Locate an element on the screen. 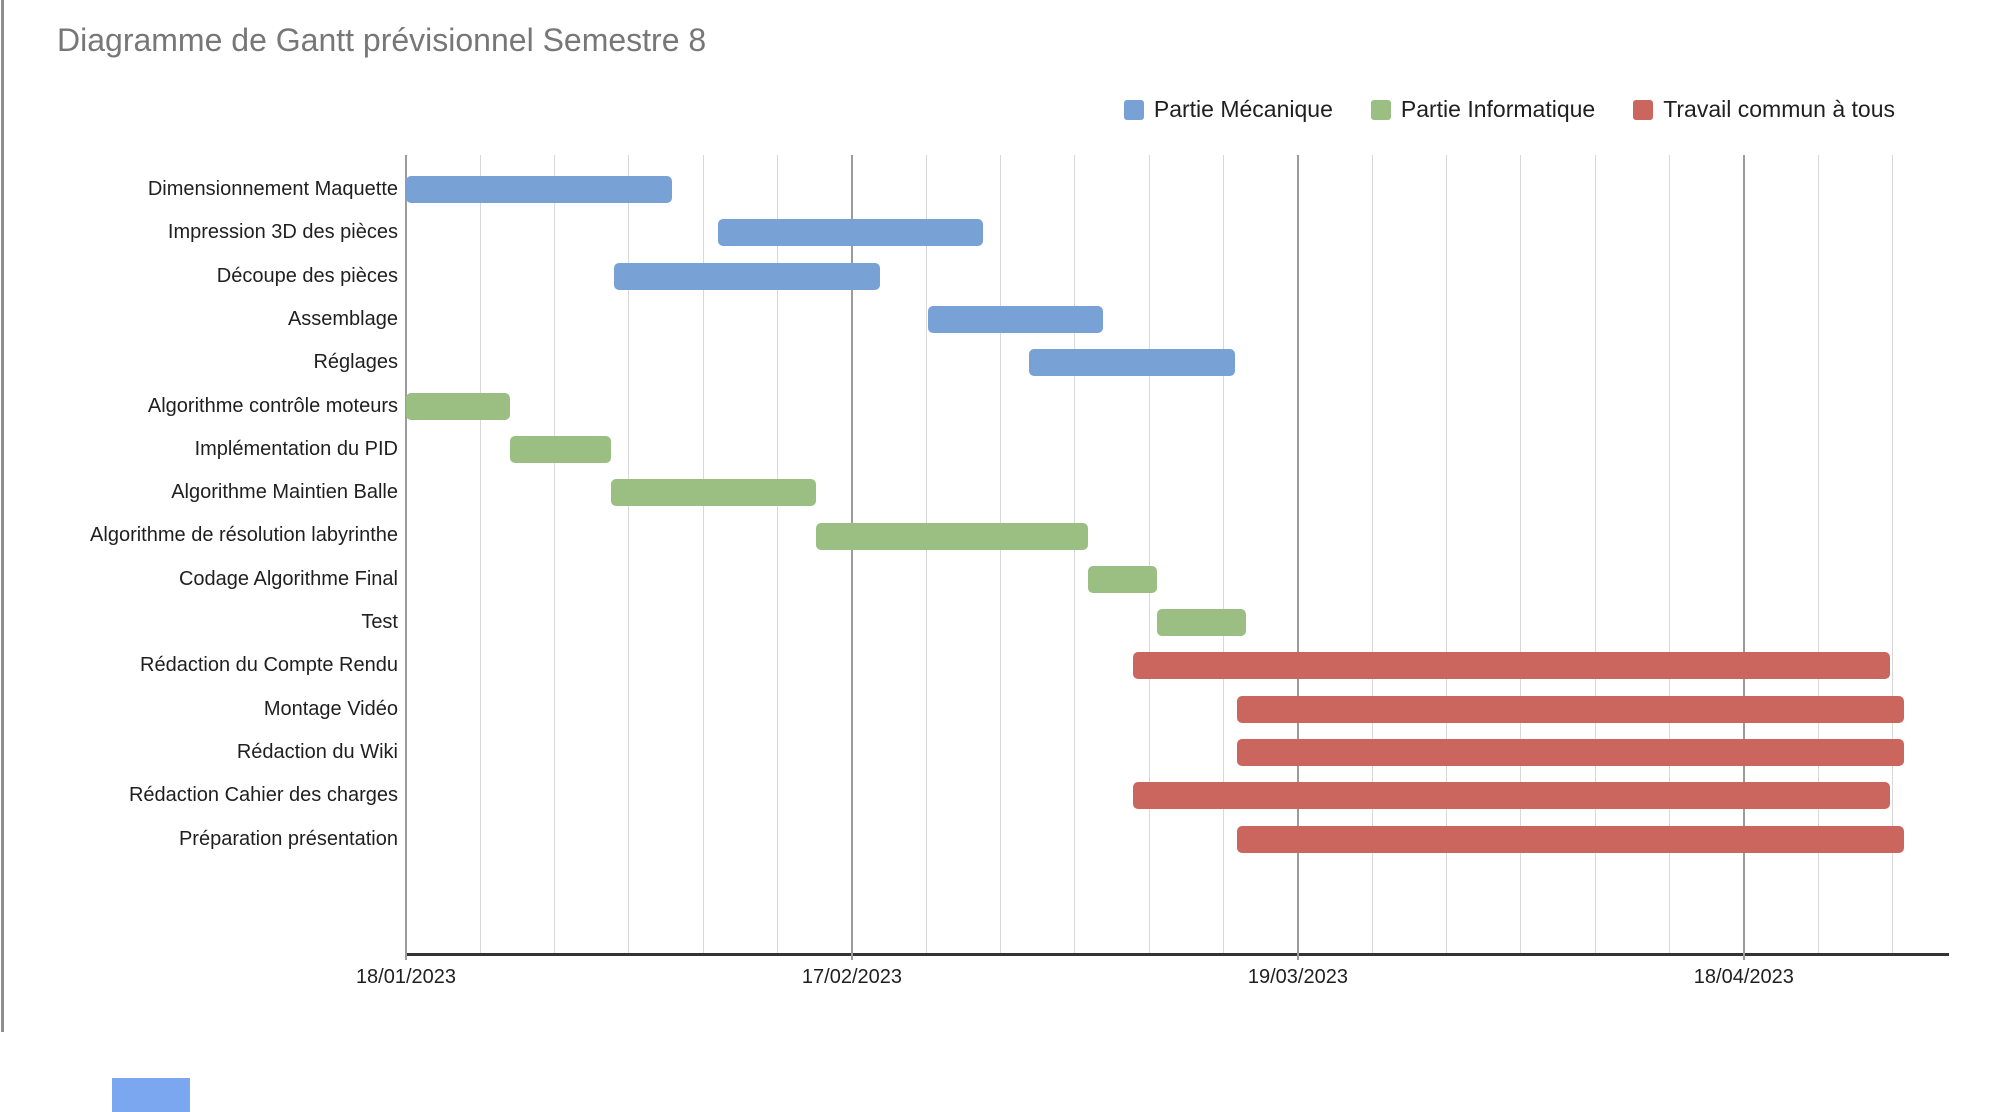 The height and width of the screenshot is (1112, 2000). x-axis-date-label: 18/04/2023 is located at coordinates (1743, 977).